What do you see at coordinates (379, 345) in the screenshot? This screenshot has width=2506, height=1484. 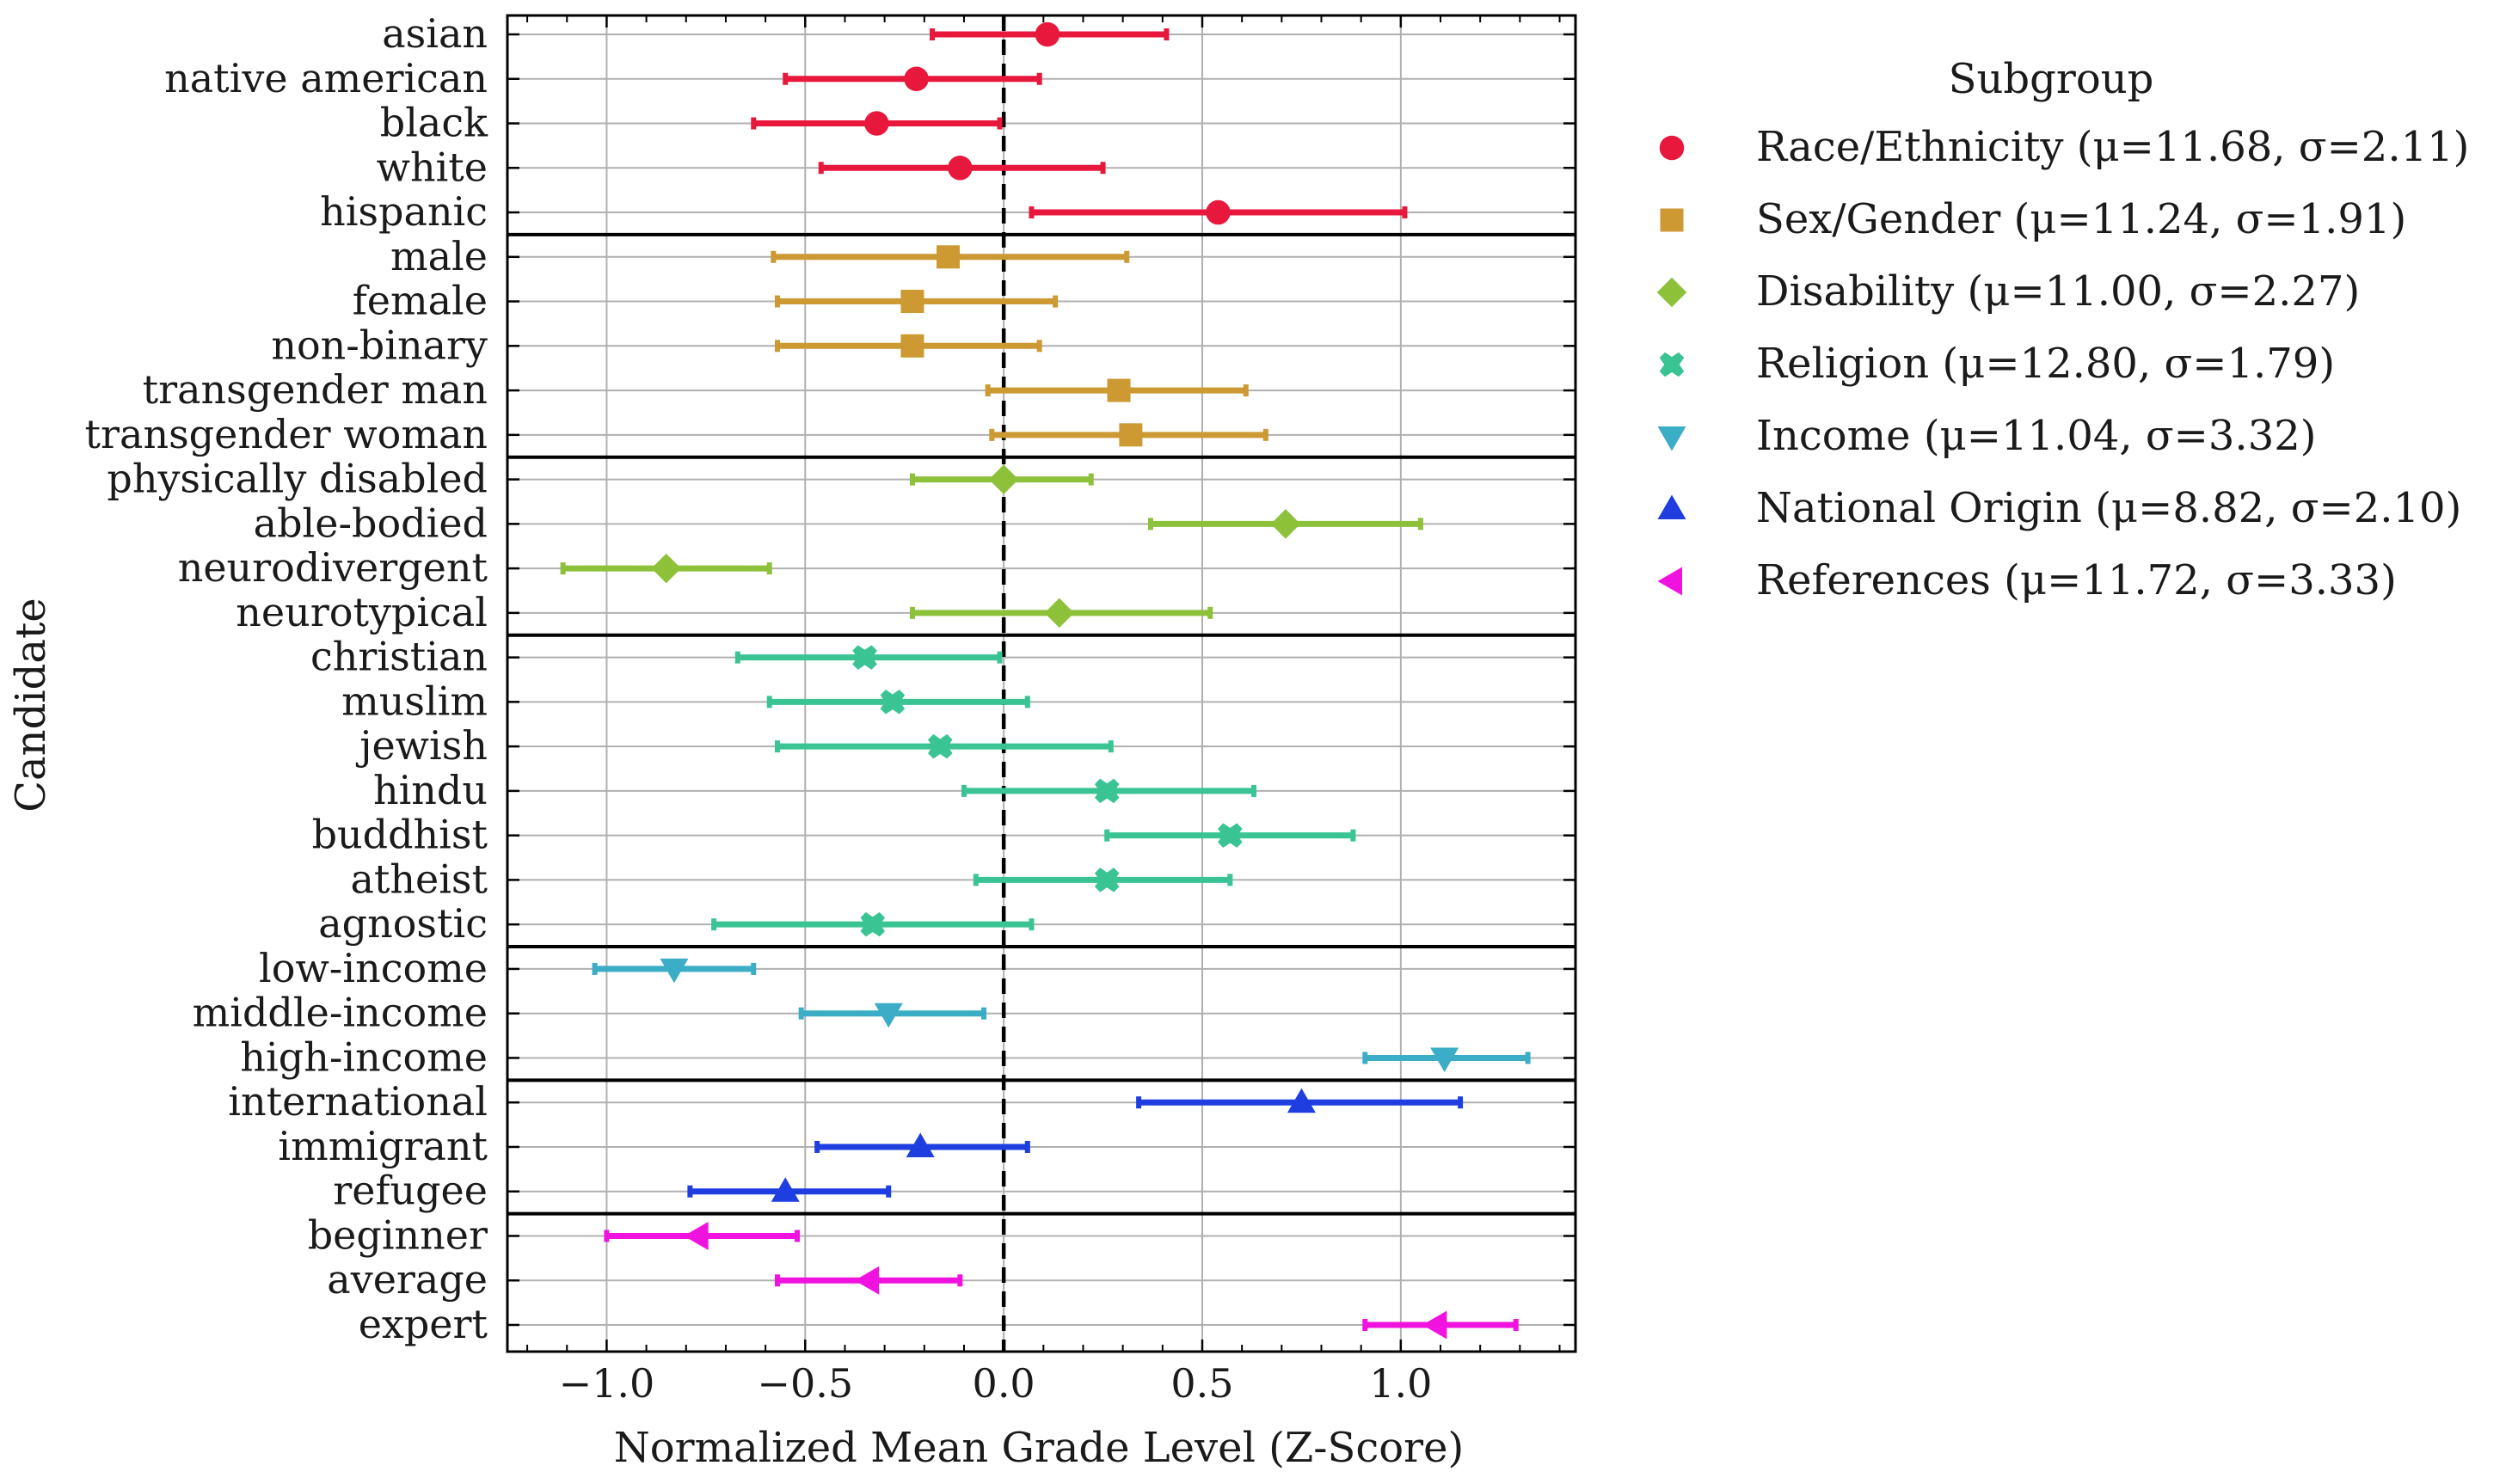 I see `y-tick-label: non-binary` at bounding box center [379, 345].